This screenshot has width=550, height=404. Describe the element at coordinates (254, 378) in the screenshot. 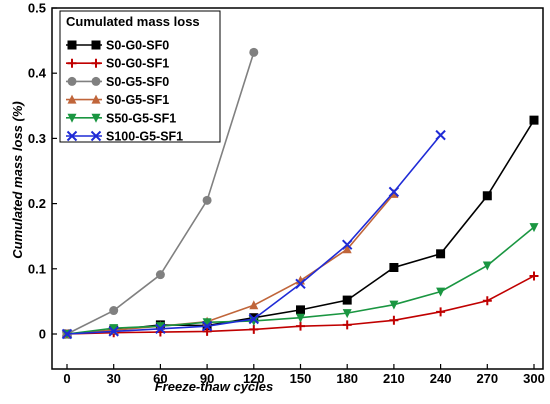

I see `x-tick-label: 120` at that location.